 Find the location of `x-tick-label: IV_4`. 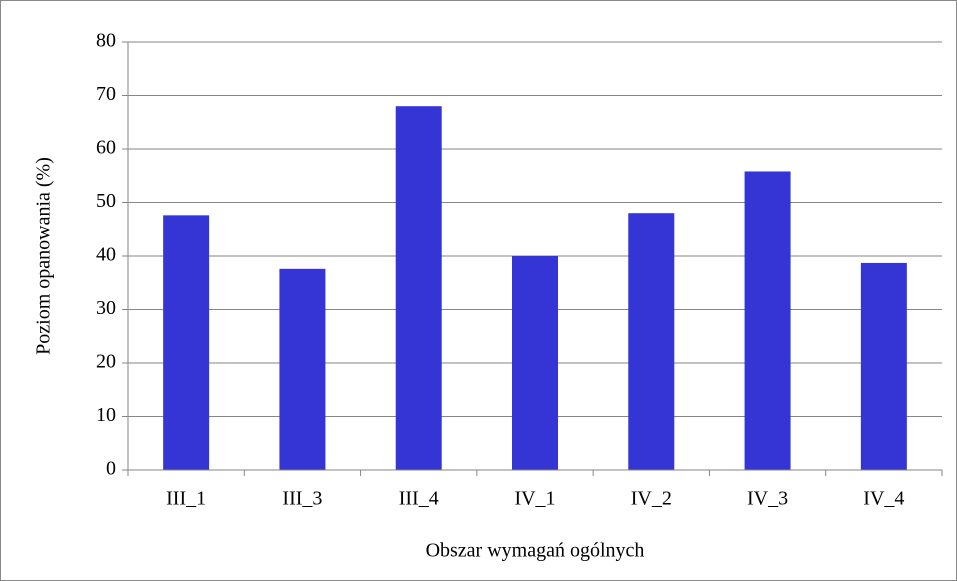

x-tick-label: IV_4 is located at coordinates (883, 499).